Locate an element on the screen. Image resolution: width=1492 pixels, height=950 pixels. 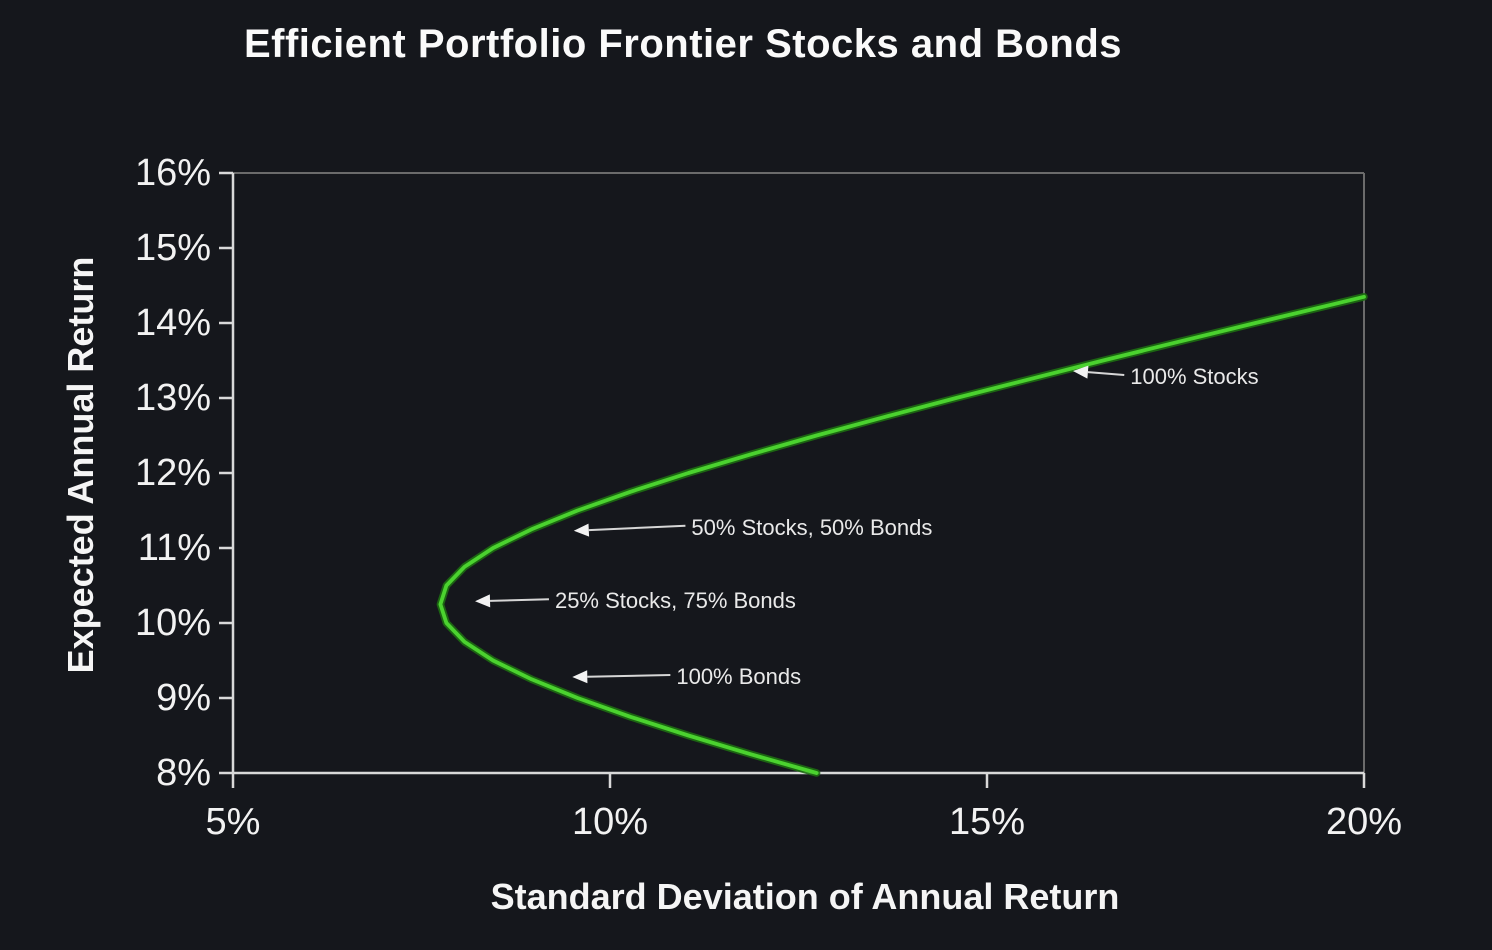
annotation-label: 25% Stocks, 75% Bonds is located at coordinates (675, 601).